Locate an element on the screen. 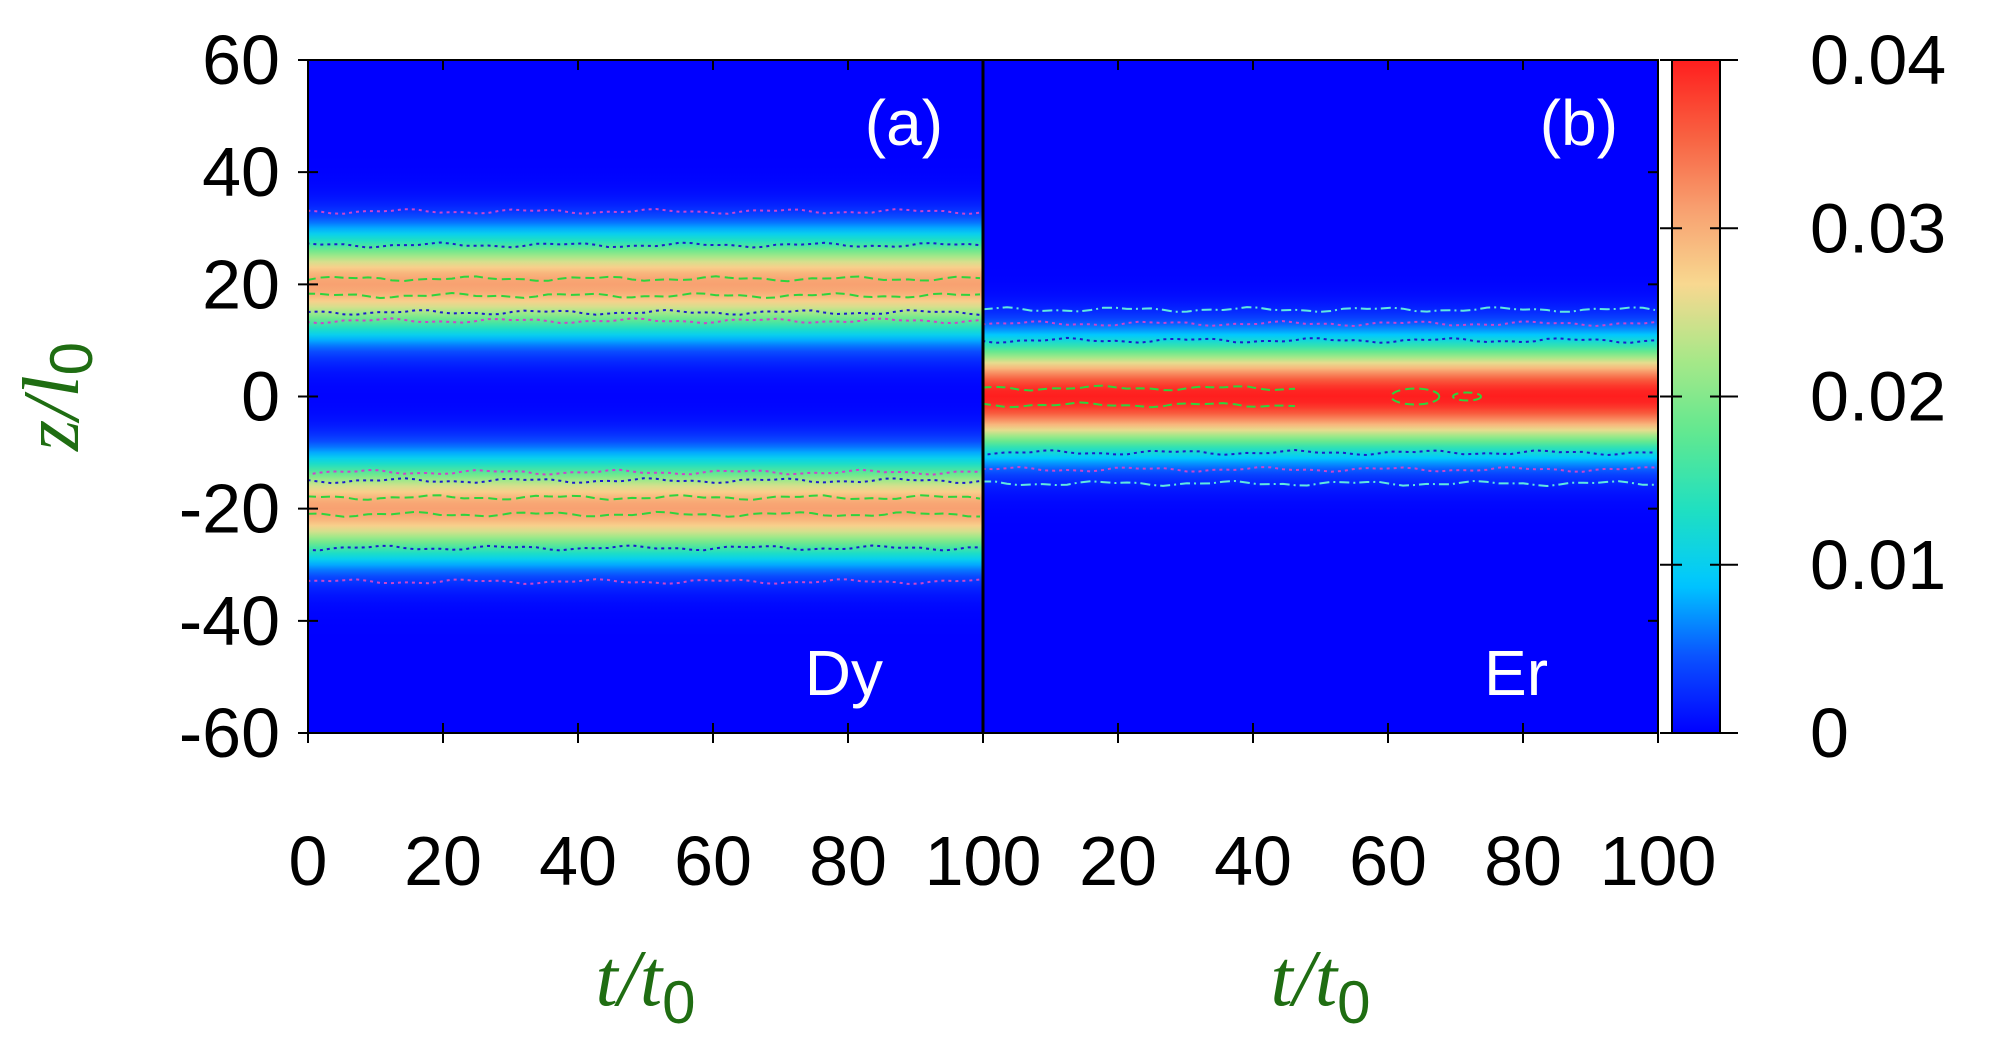 The width and height of the screenshot is (1992, 1038). panel-b-contours is located at coordinates (1319, 397).